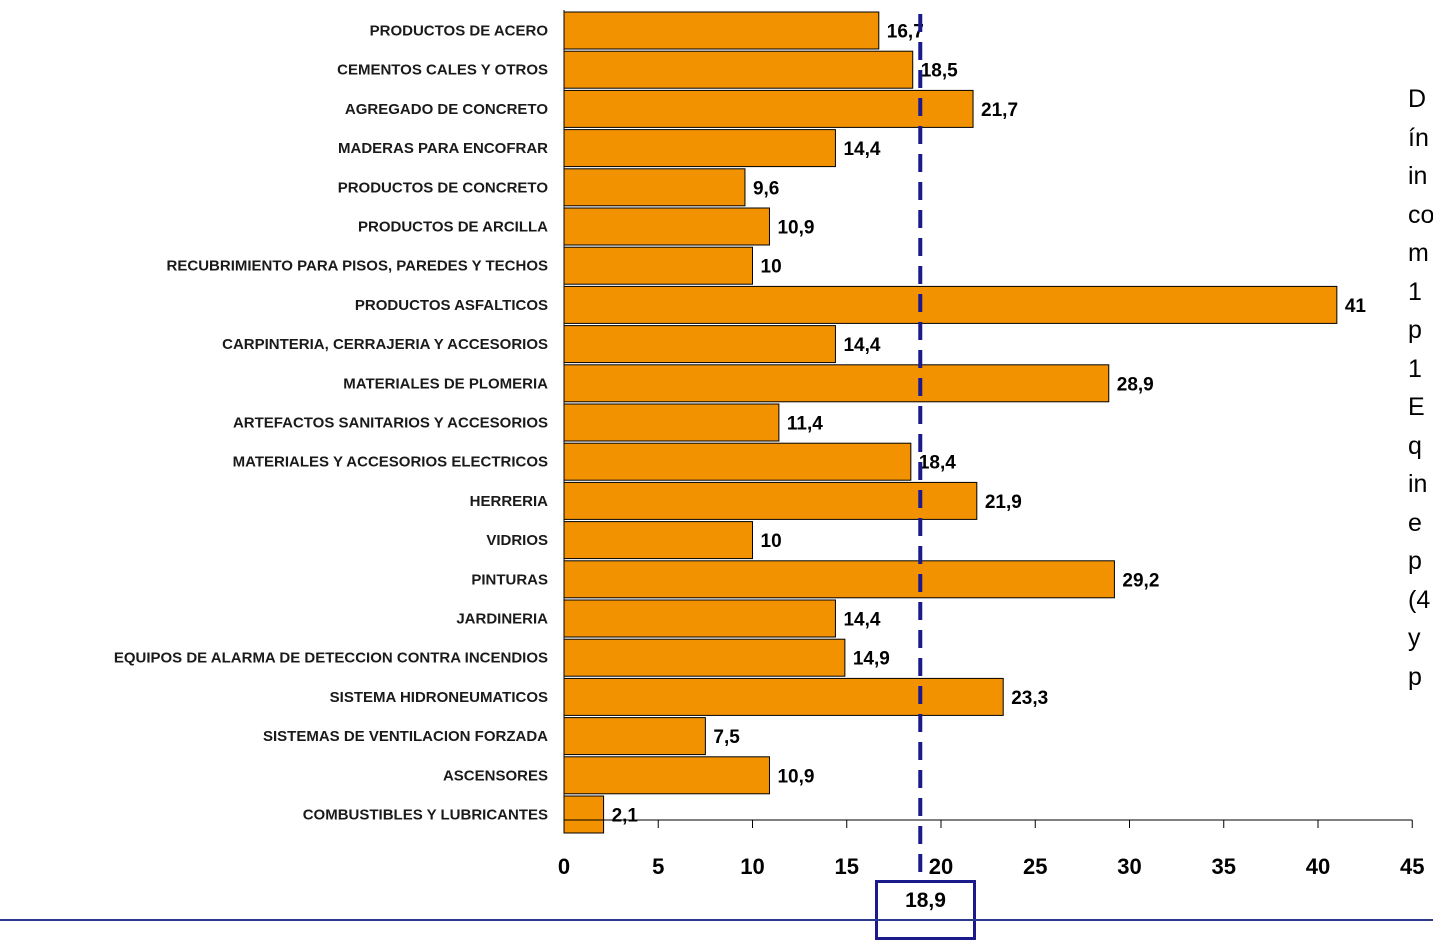  I want to click on x-tick-label: 25, so click(1035, 866).